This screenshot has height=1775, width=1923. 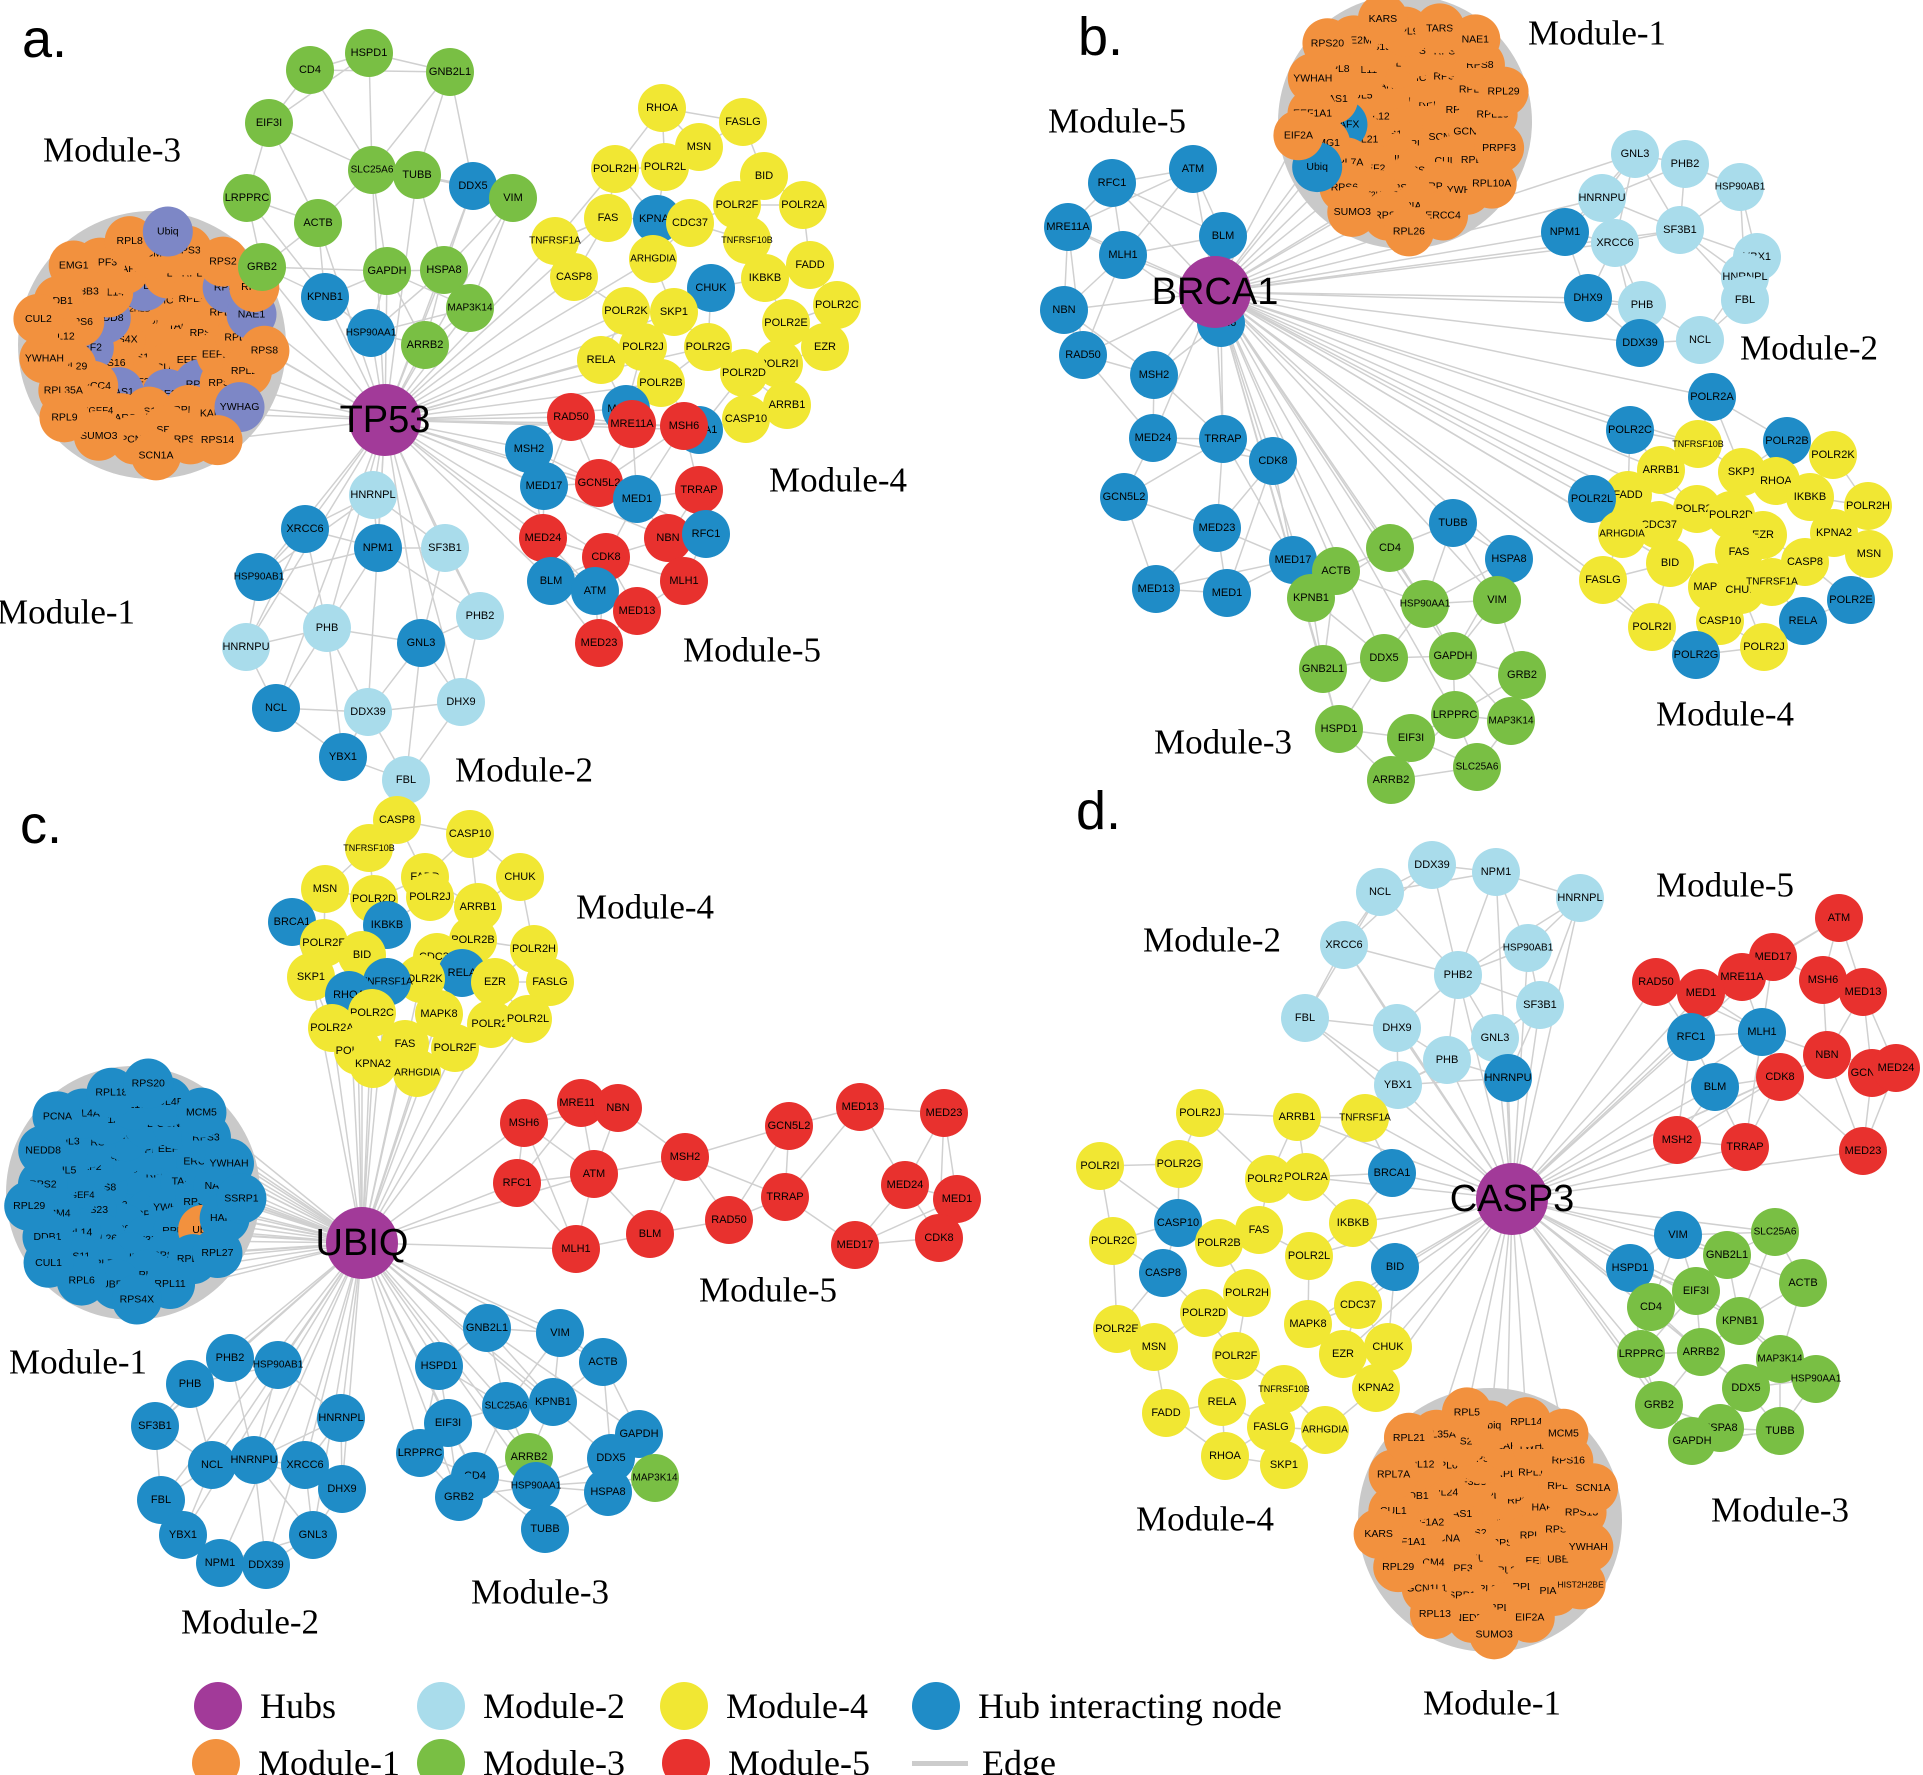 What do you see at coordinates (99, 436) in the screenshot?
I see `gene-label: SUMO3` at bounding box center [99, 436].